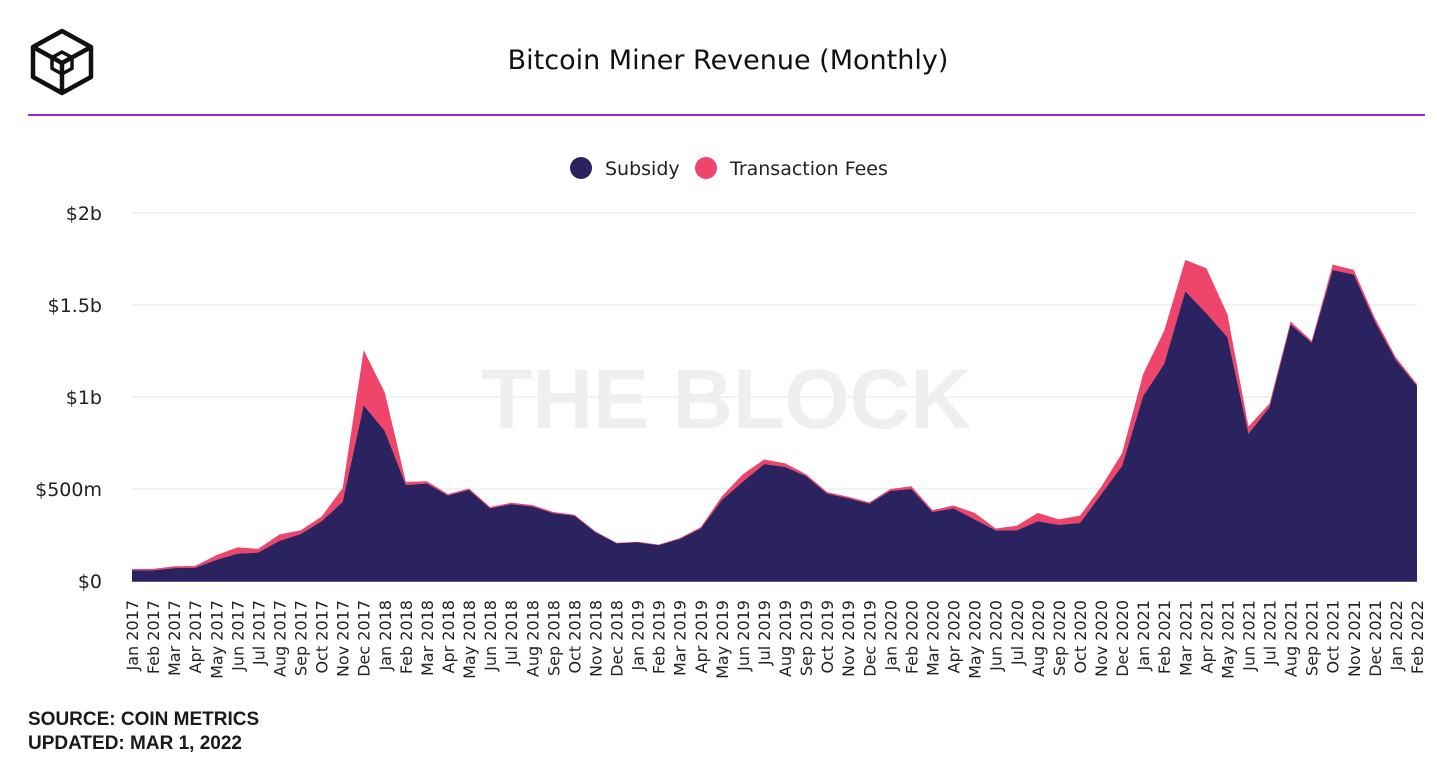 The height and width of the screenshot is (764, 1456). What do you see at coordinates (153, 637) in the screenshot?
I see `x-tick-label: Feb 2017` at bounding box center [153, 637].